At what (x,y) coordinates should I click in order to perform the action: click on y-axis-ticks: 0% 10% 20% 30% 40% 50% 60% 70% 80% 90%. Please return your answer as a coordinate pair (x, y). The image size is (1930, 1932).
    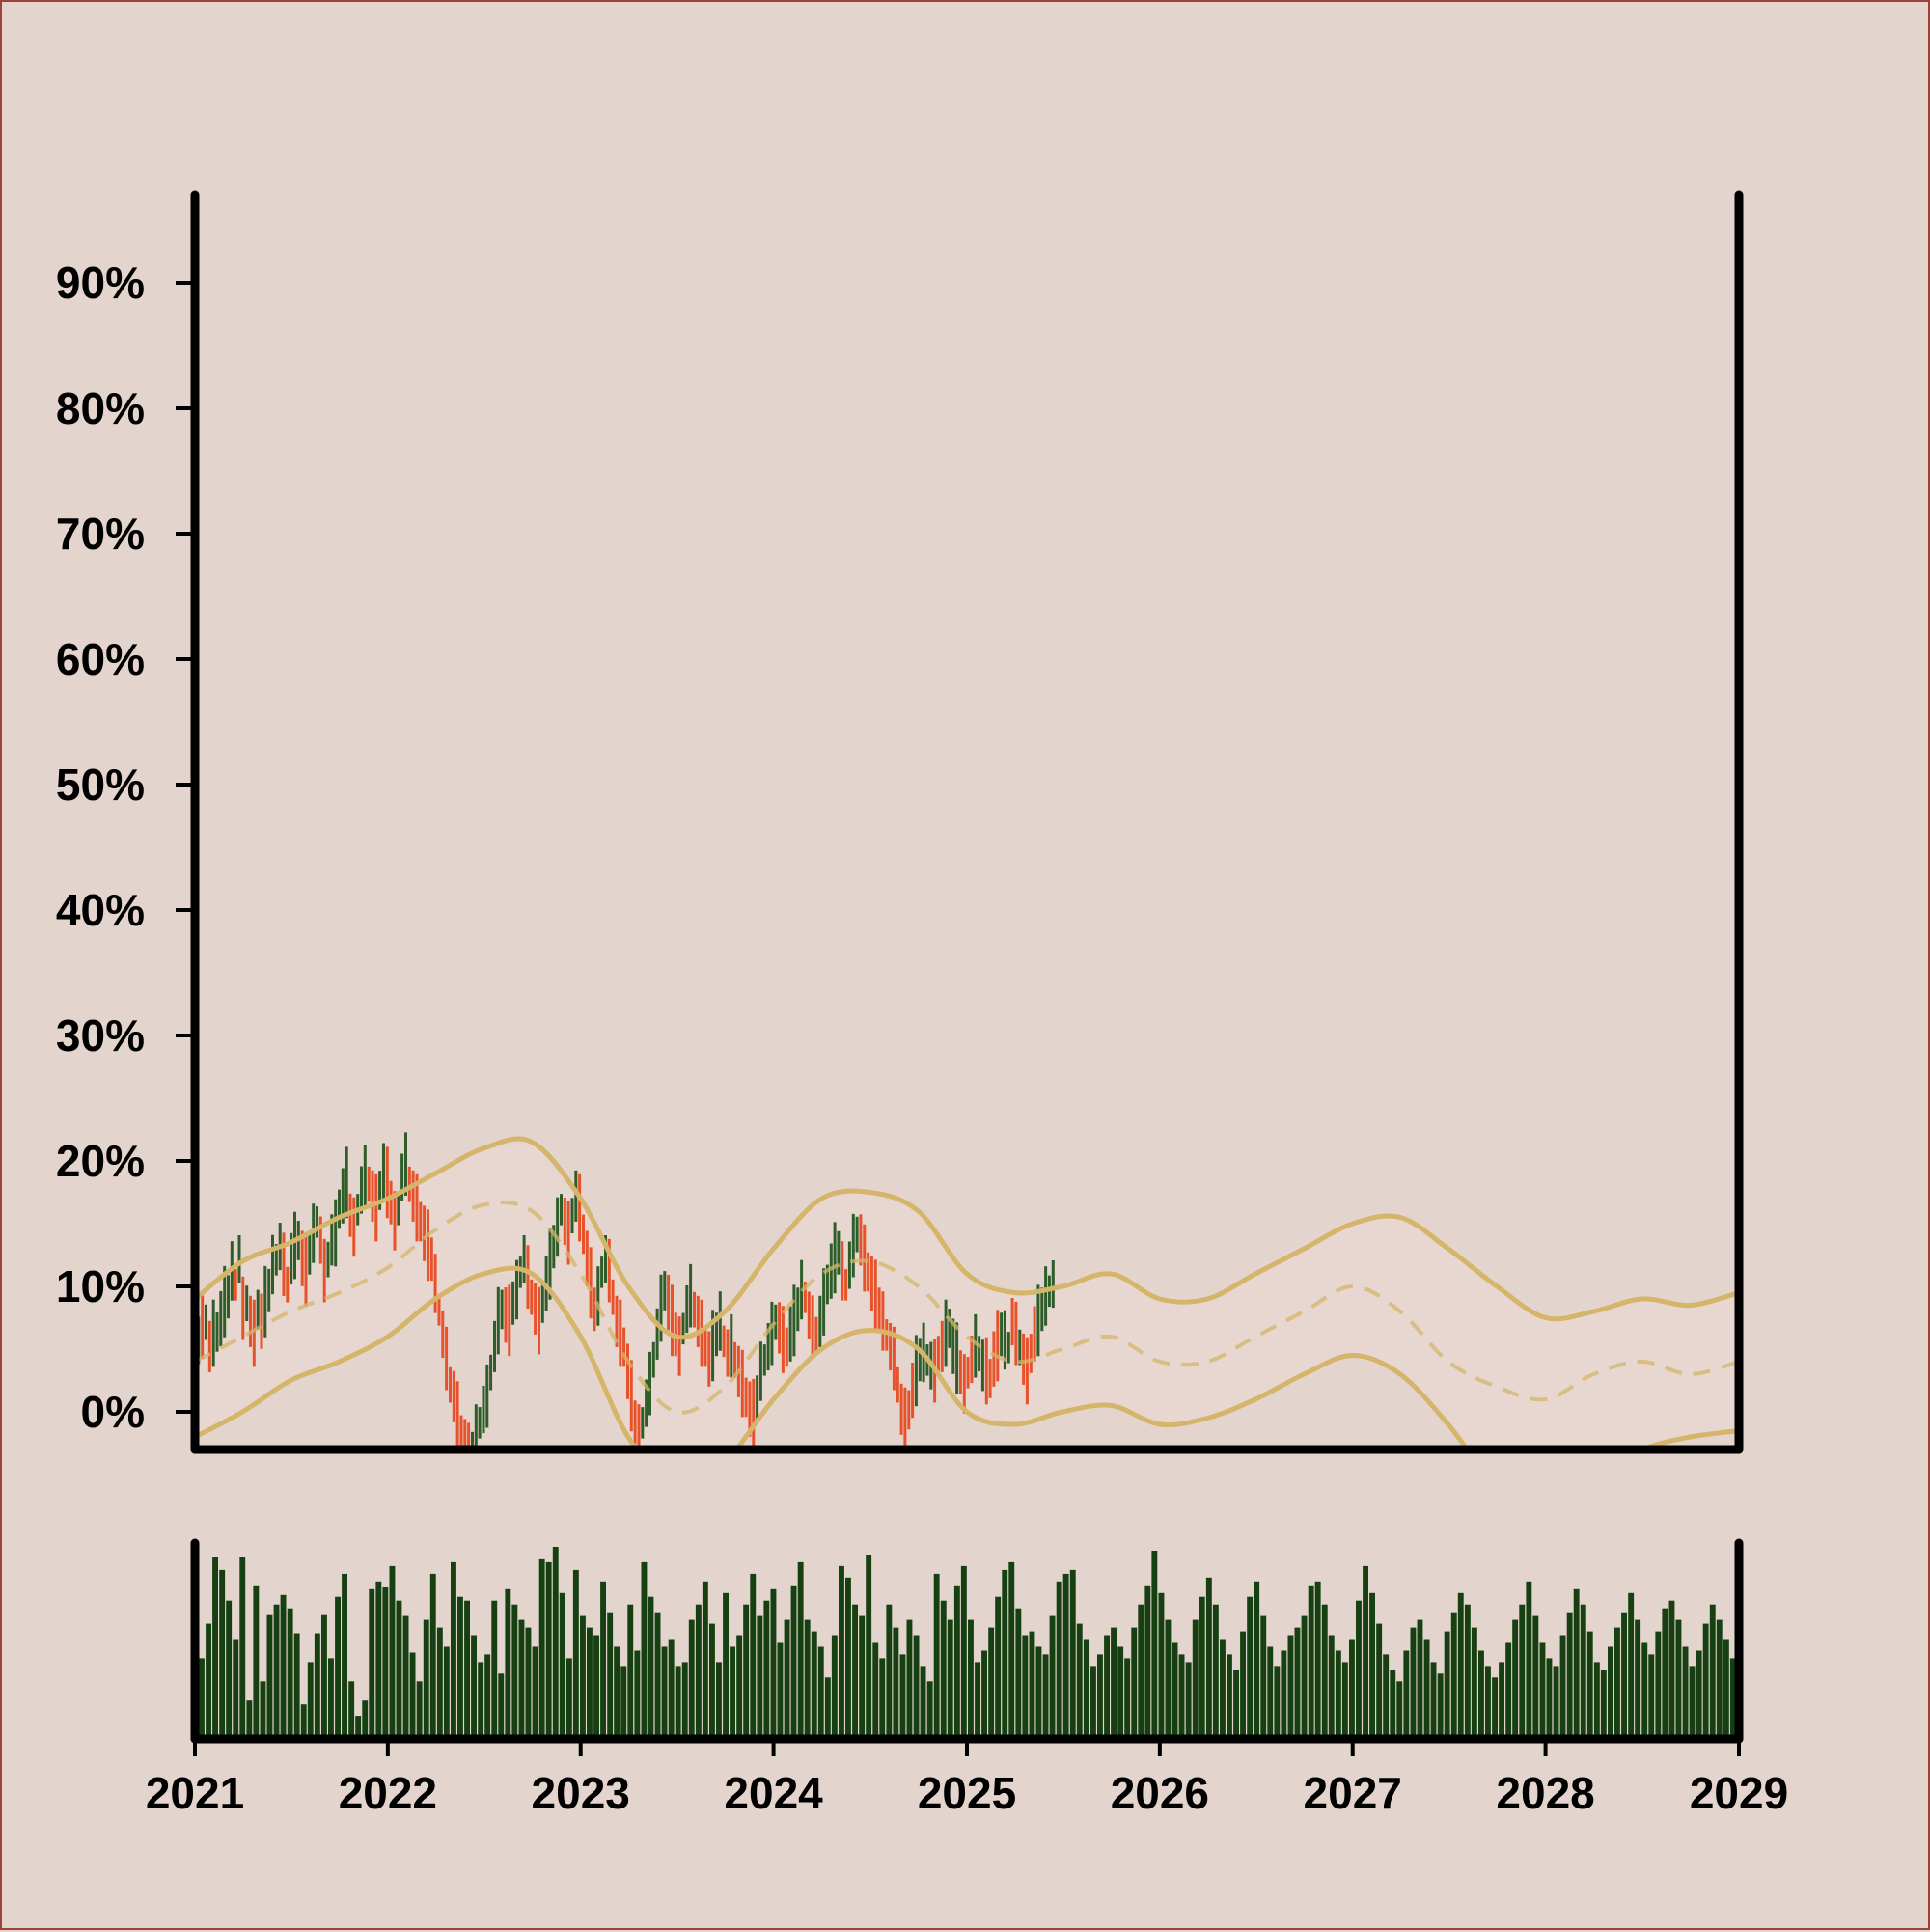
    Looking at the image, I should click on (125, 847).